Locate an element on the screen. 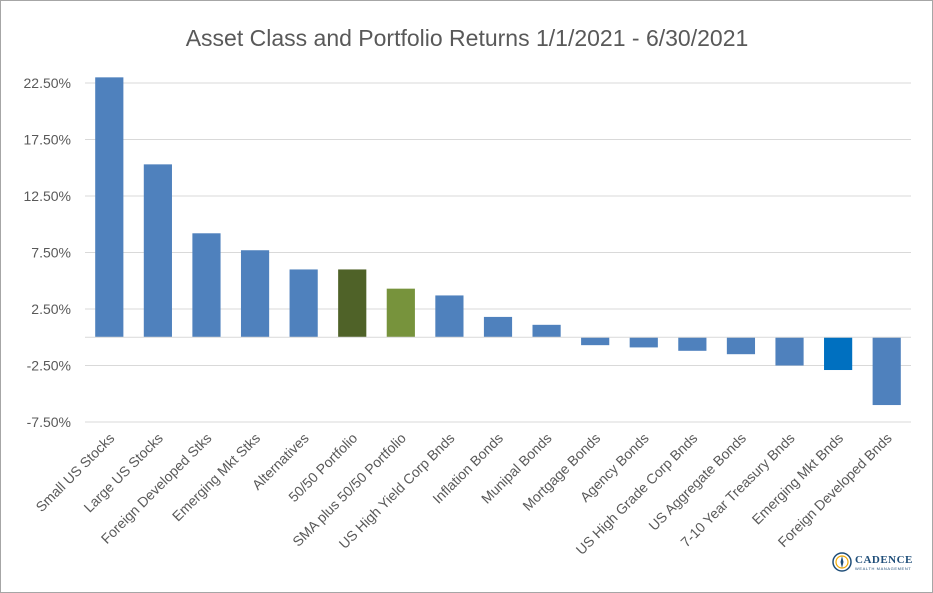 The height and width of the screenshot is (593, 933). bar-agency-bonds is located at coordinates (643, 342).